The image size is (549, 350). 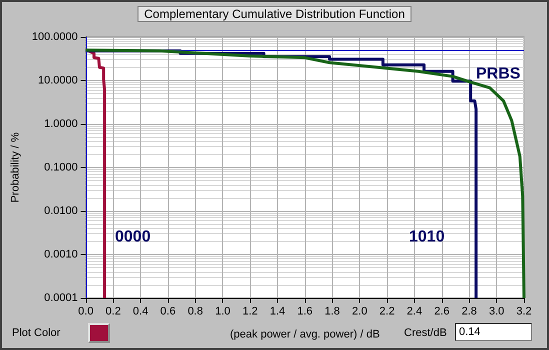 I want to click on x-tick-label: 2.8, so click(x=469, y=312).